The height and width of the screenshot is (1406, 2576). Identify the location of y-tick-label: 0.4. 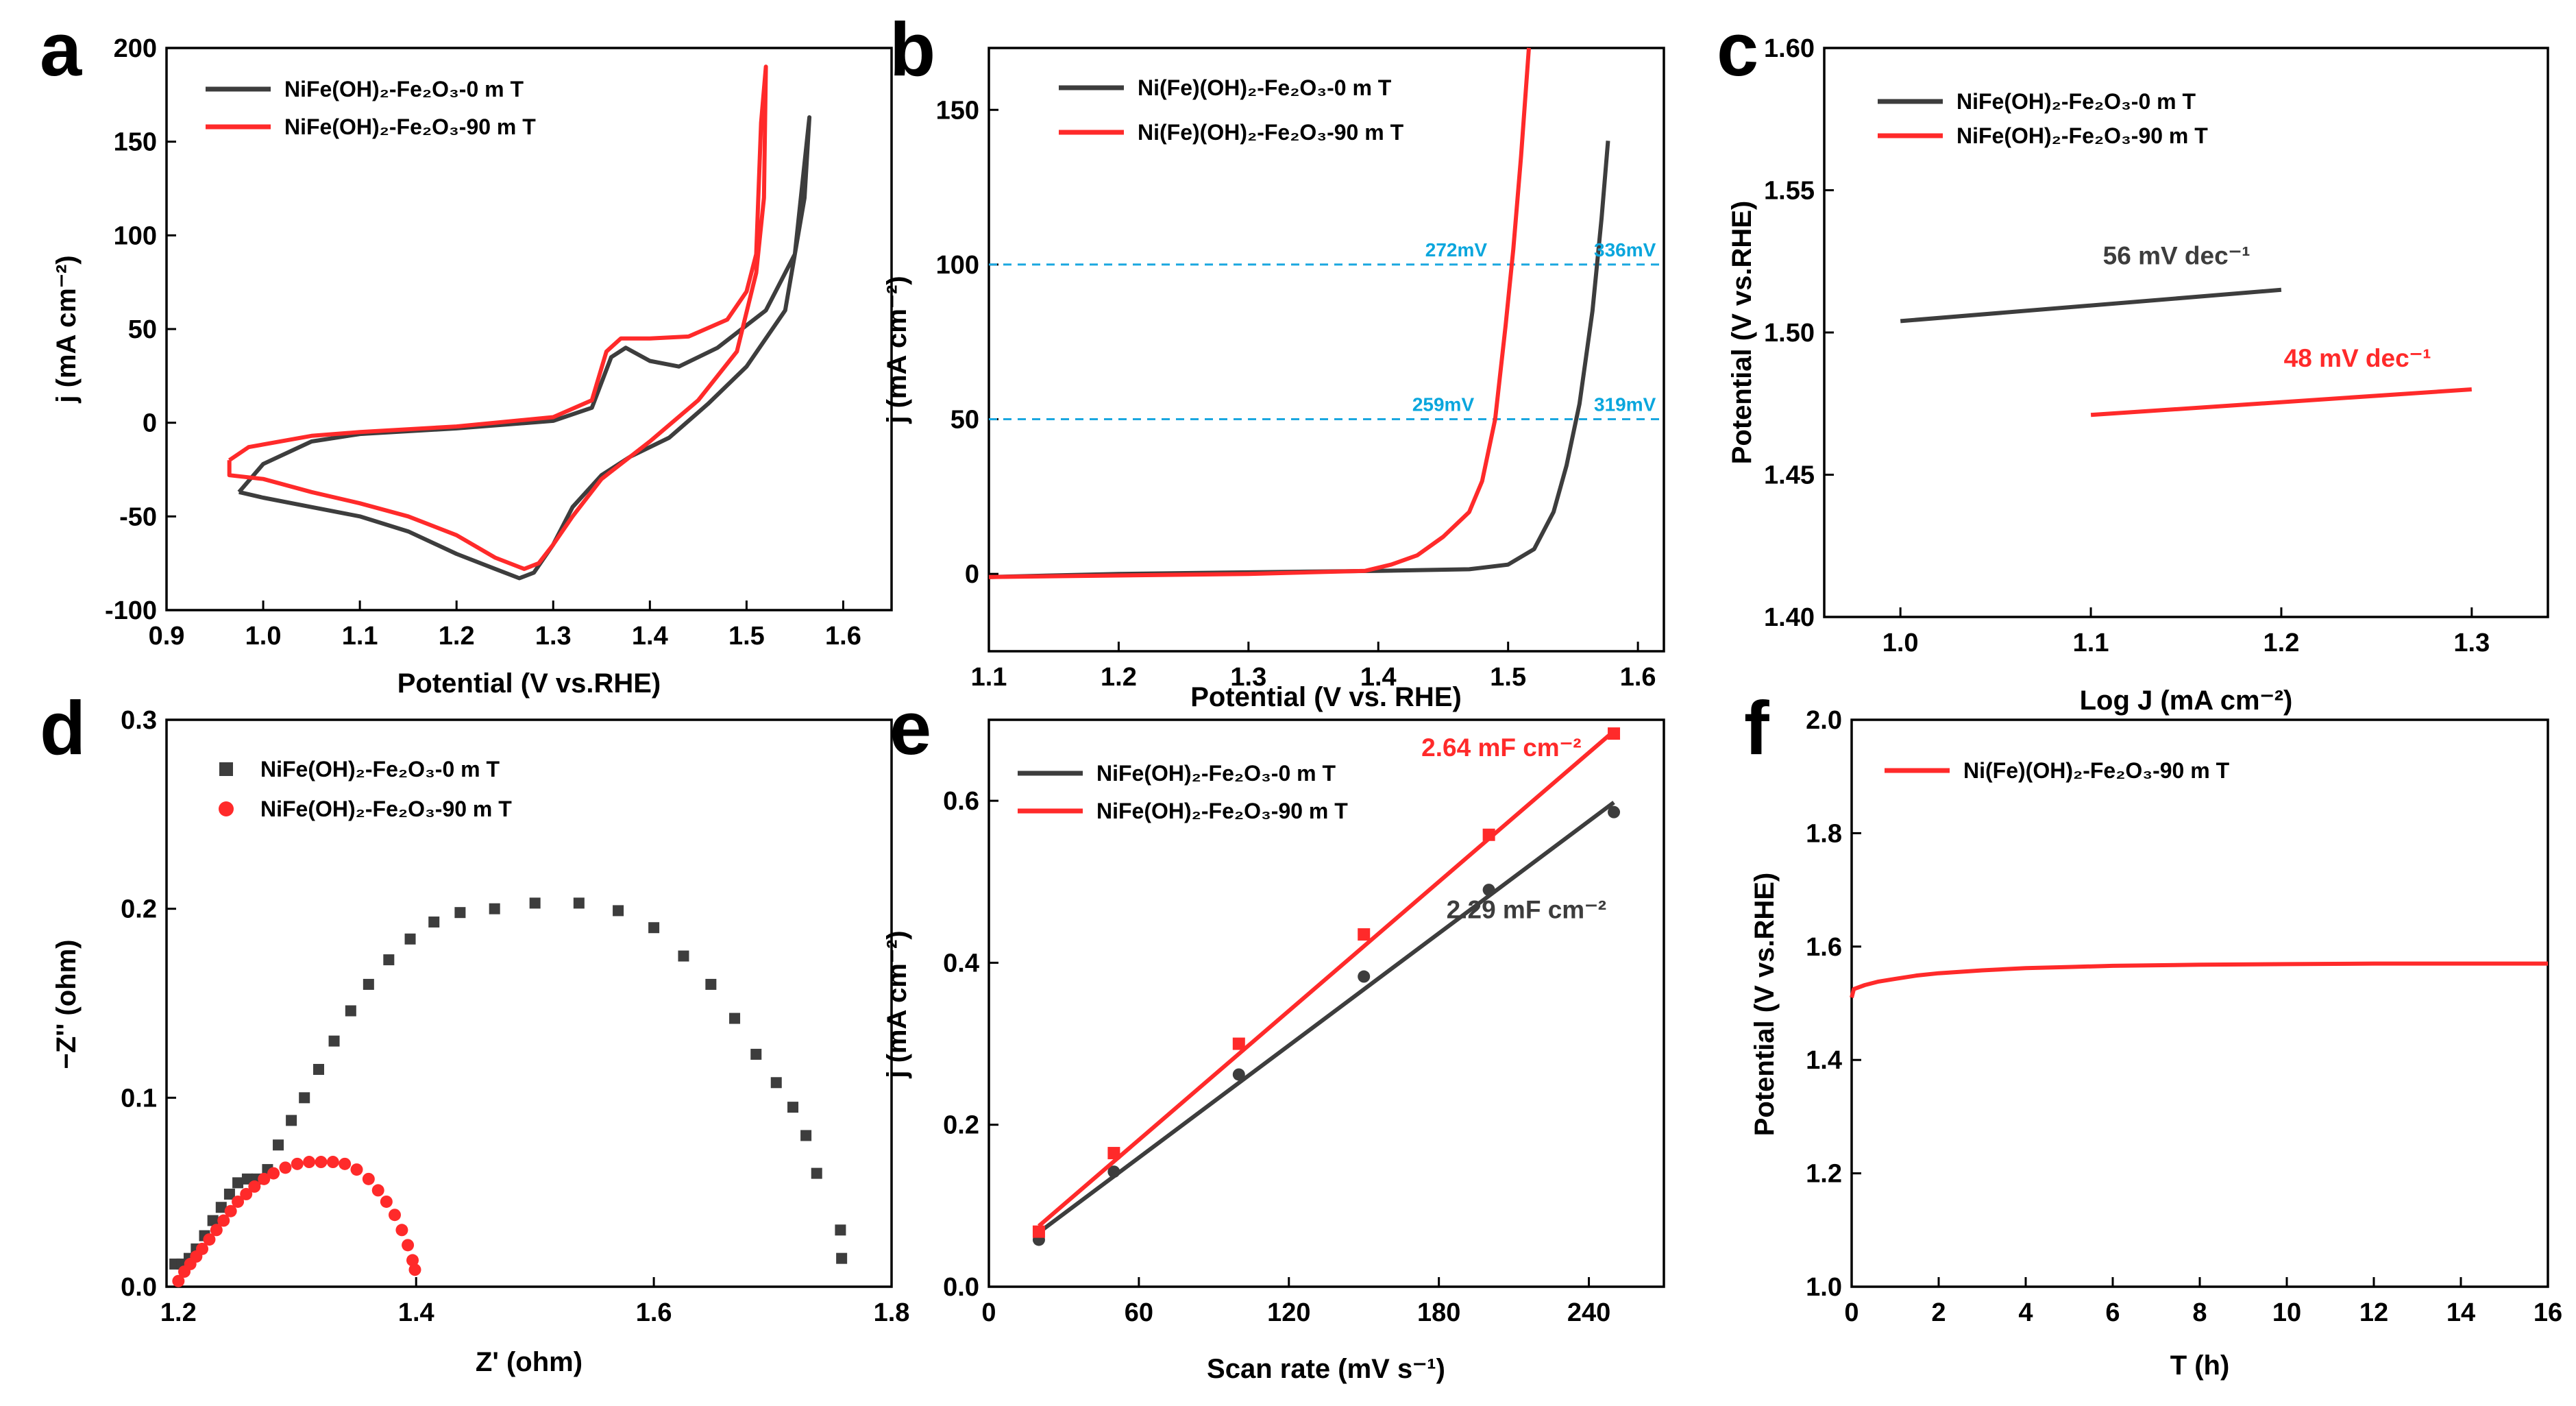
(961, 964).